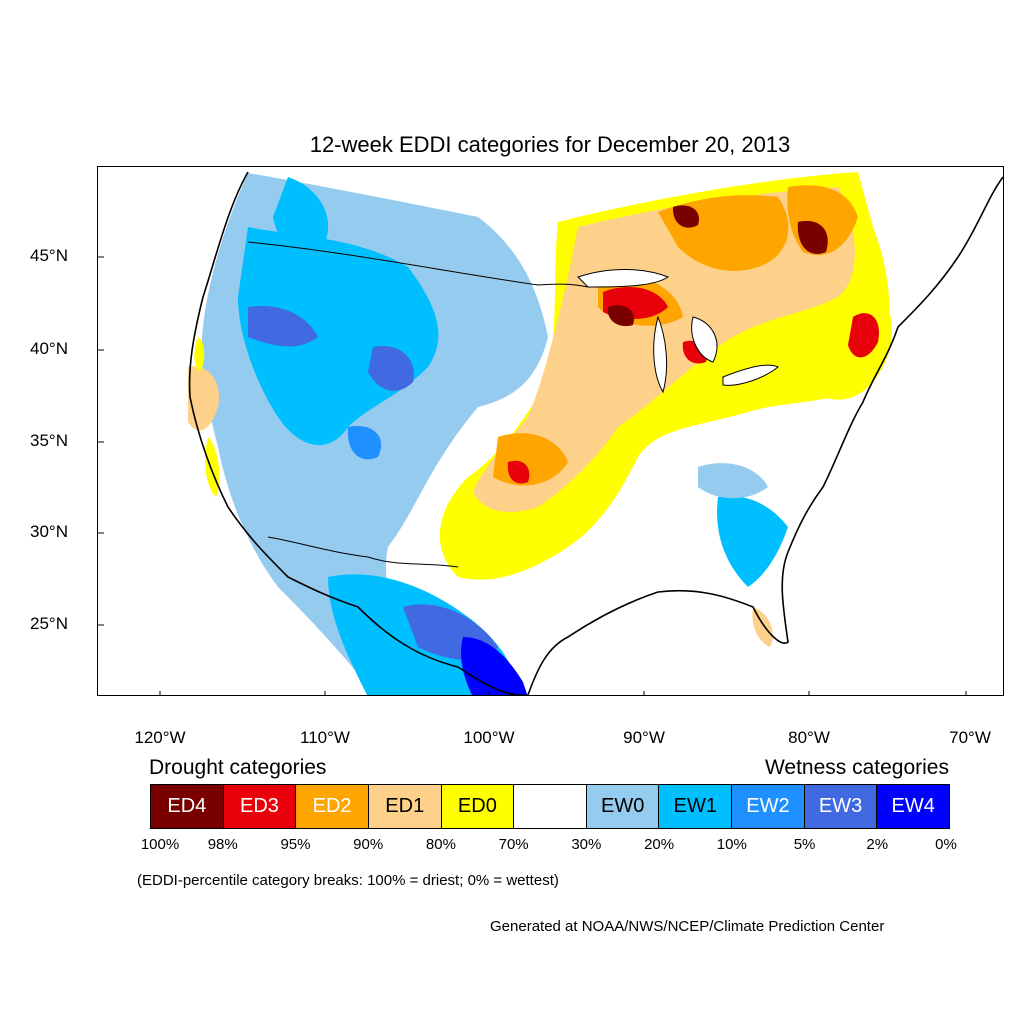 The height and width of the screenshot is (1024, 1024). I want to click on percentile-label: 80%, so click(440, 844).